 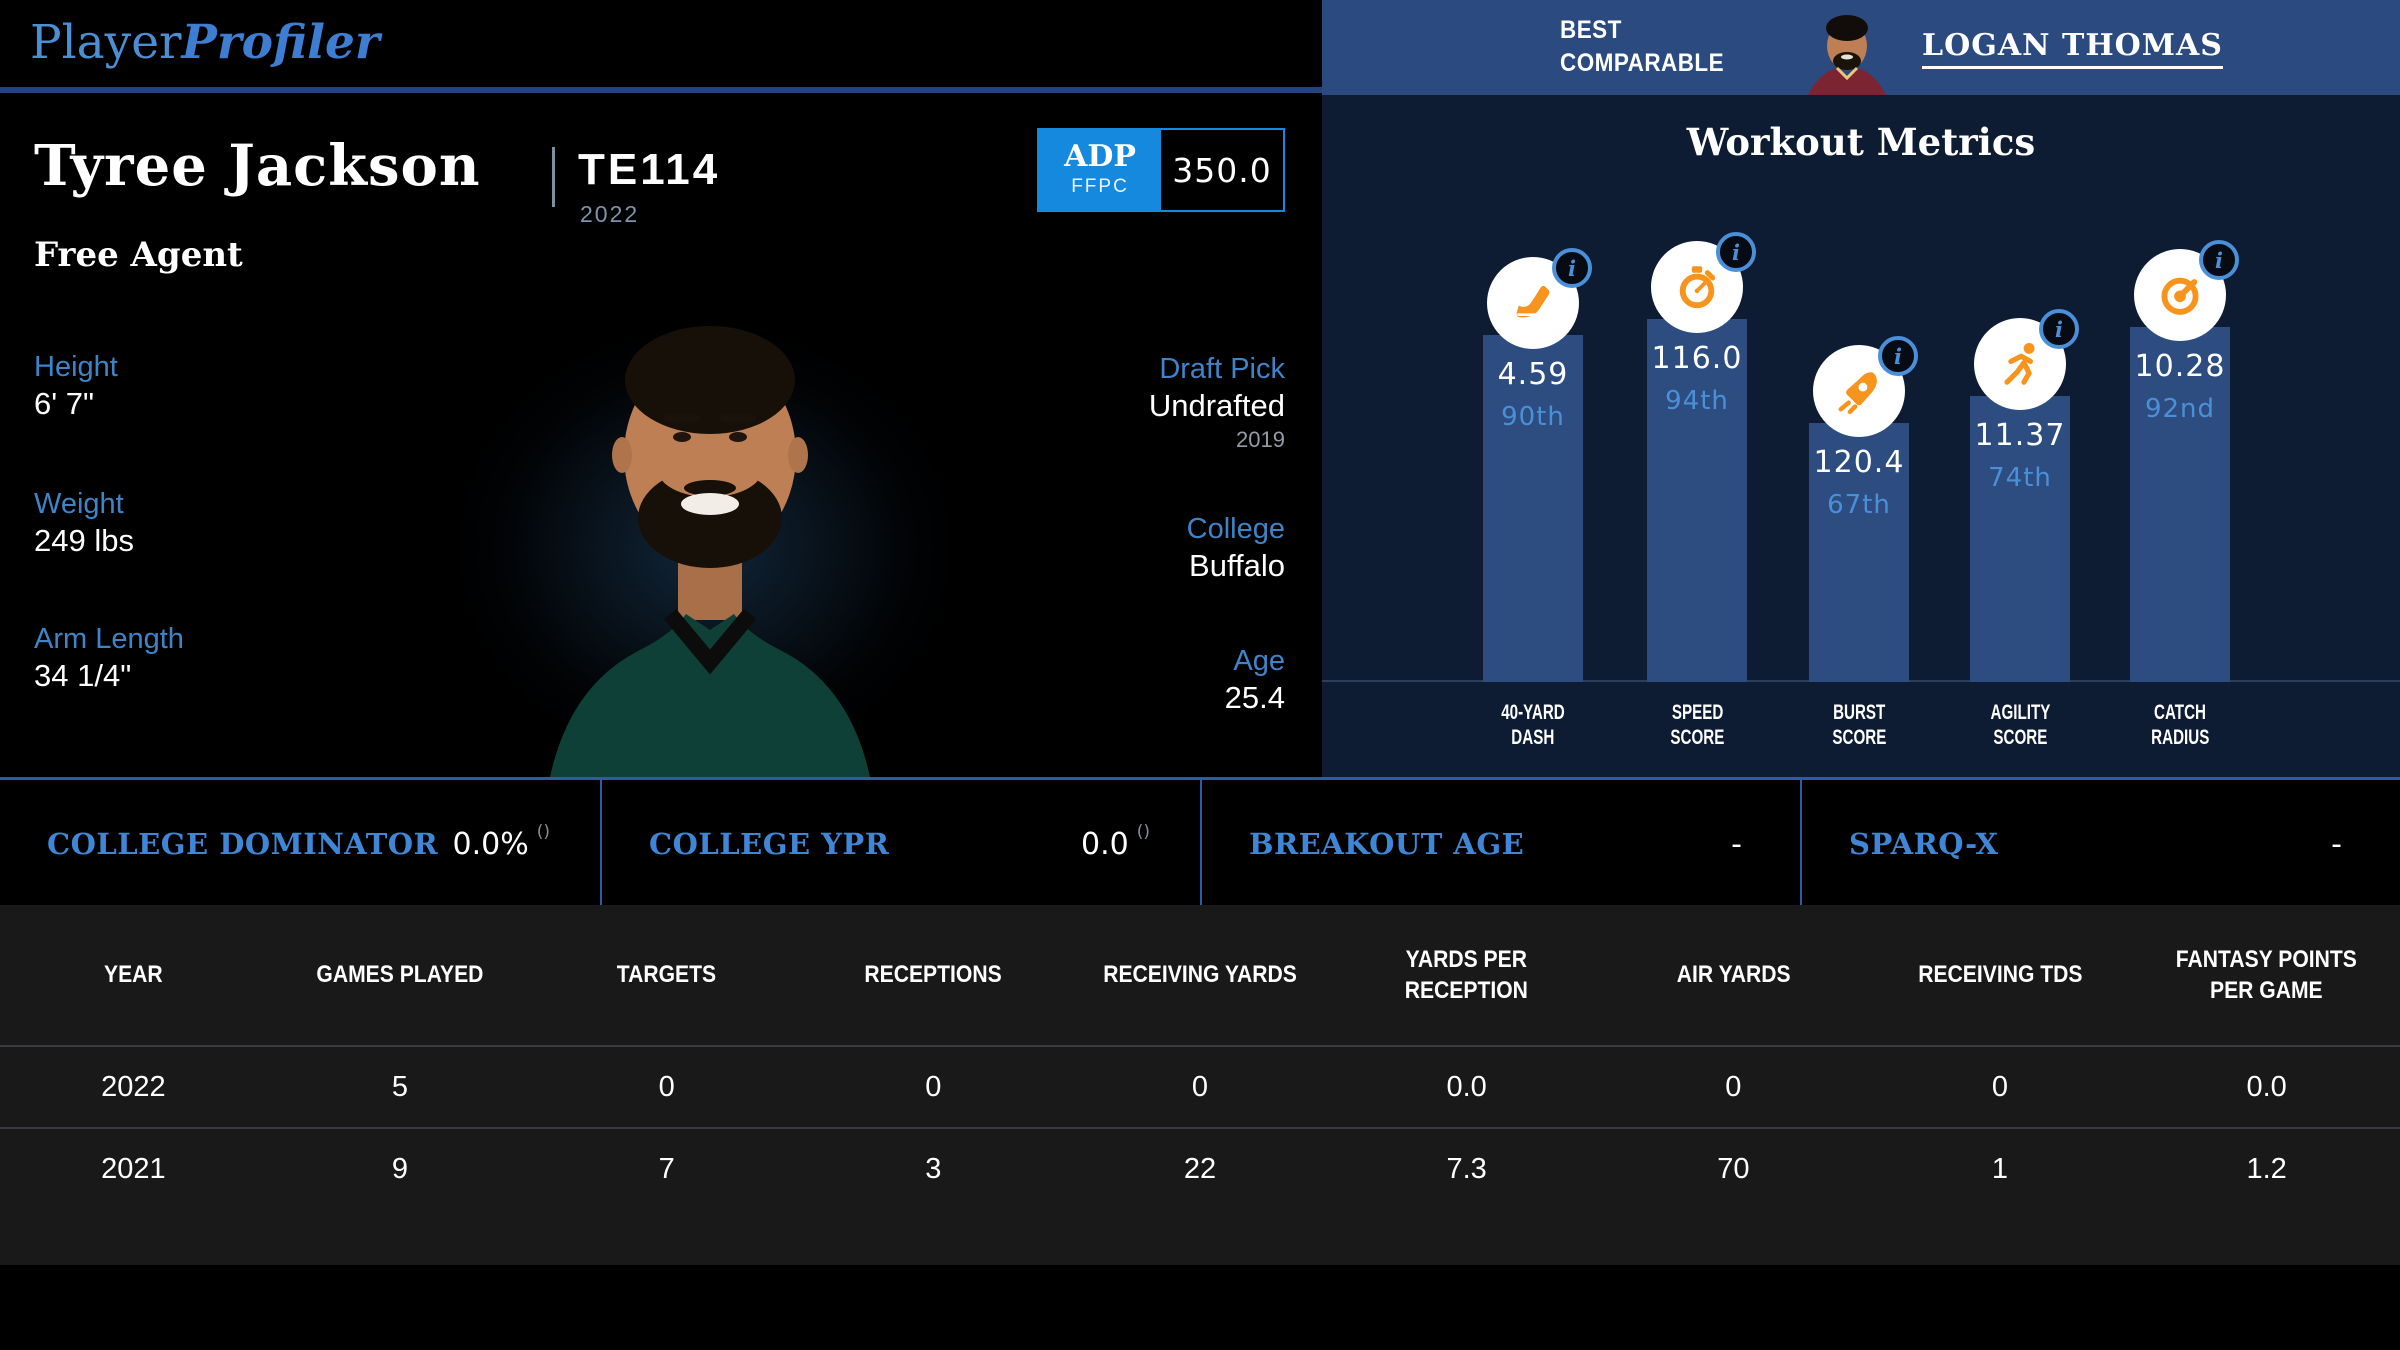 I want to click on comparable-player-link: LOGAN THOMAS, so click(x=2072, y=48).